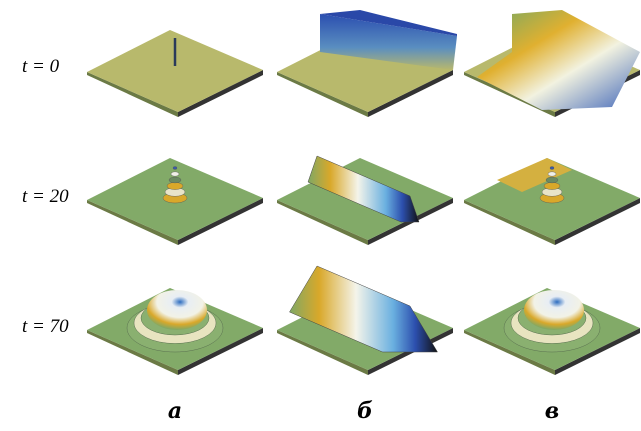 This screenshot has width=641, height=431. Describe the element at coordinates (388, 23) in the screenshot. I see `wall-top` at that location.